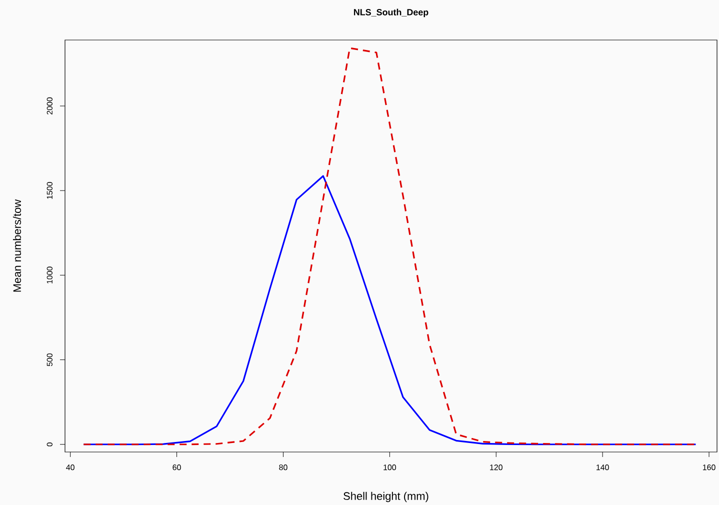 The width and height of the screenshot is (719, 505). Describe the element at coordinates (386, 497) in the screenshot. I see `x-axis-title: Shell height (mm)` at that location.